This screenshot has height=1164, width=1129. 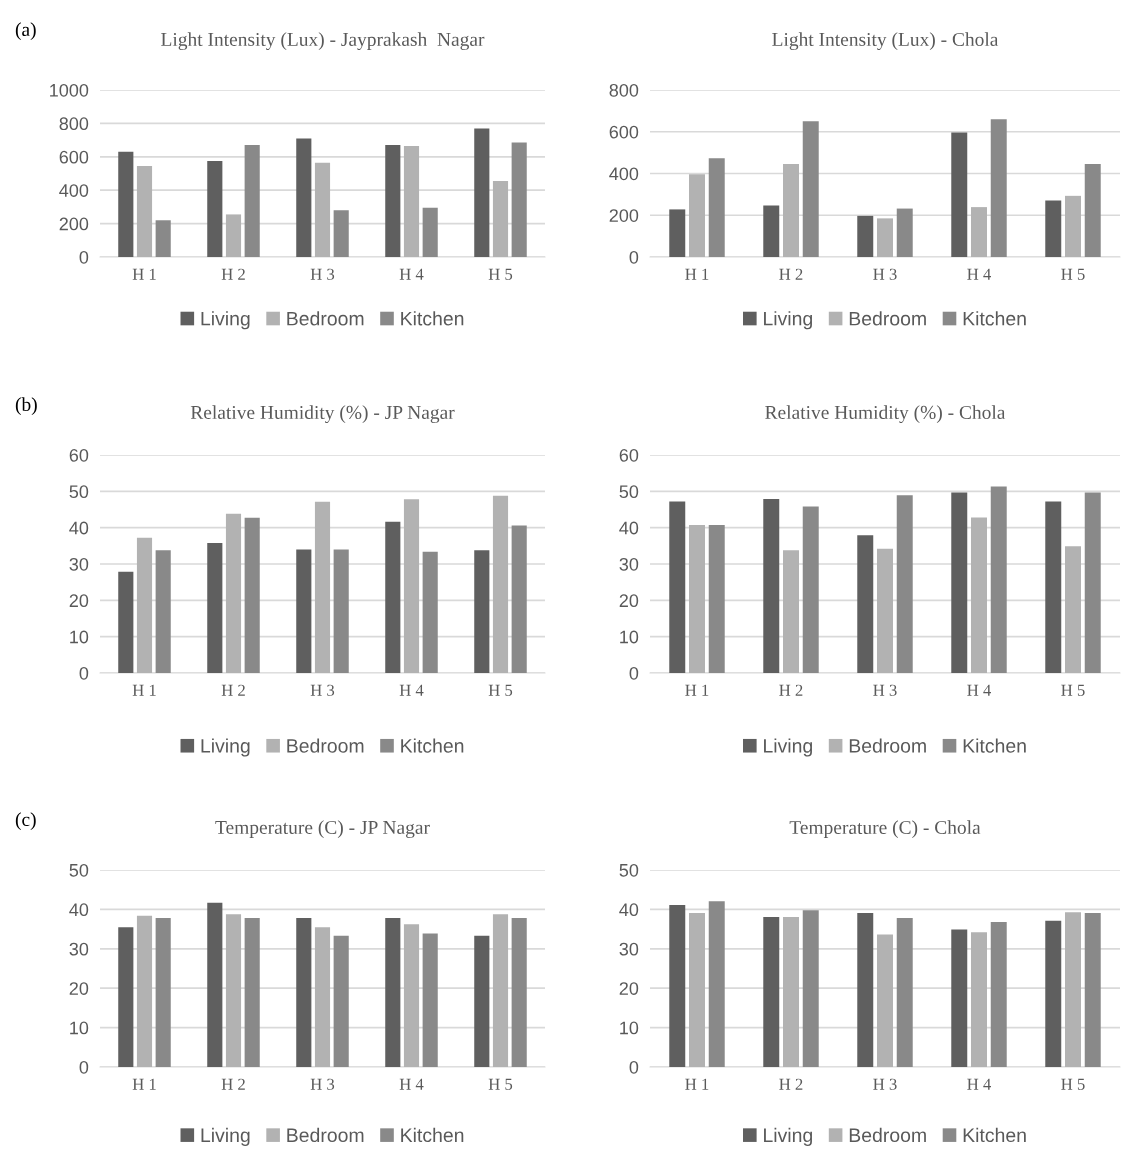 I want to click on text: (c), so click(x=25, y=821).